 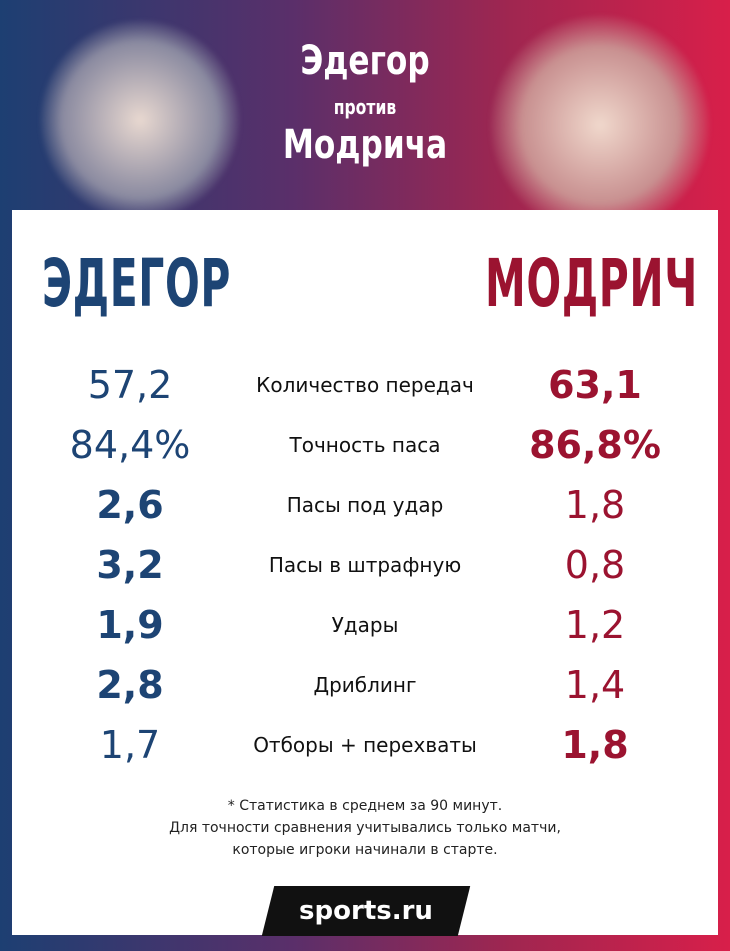 I want to click on stat-label: Дриблинг, so click(x=365, y=685).